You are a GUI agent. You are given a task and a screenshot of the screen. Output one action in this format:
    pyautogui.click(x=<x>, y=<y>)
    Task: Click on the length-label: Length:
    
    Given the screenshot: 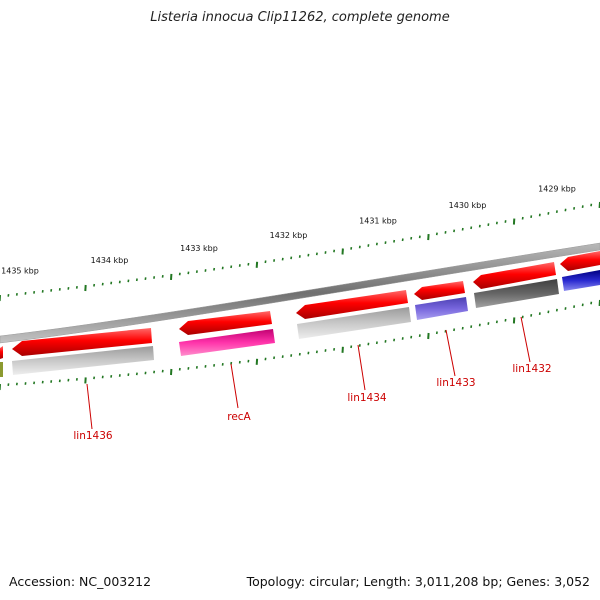 What is the action you would take?
    pyautogui.click(x=387, y=581)
    